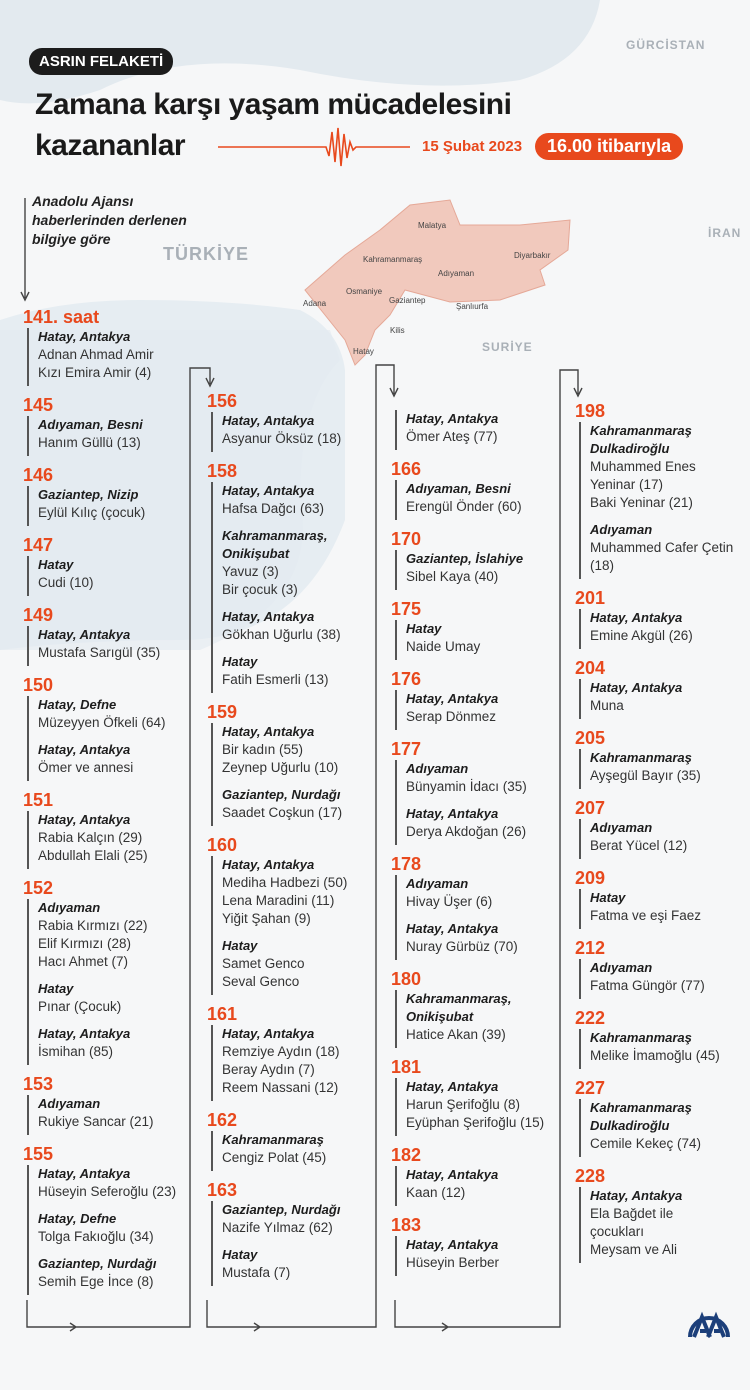 The height and width of the screenshot is (1390, 750). I want to click on location-group: Hatay Samet Genco Seval Genco, so click(297, 964).